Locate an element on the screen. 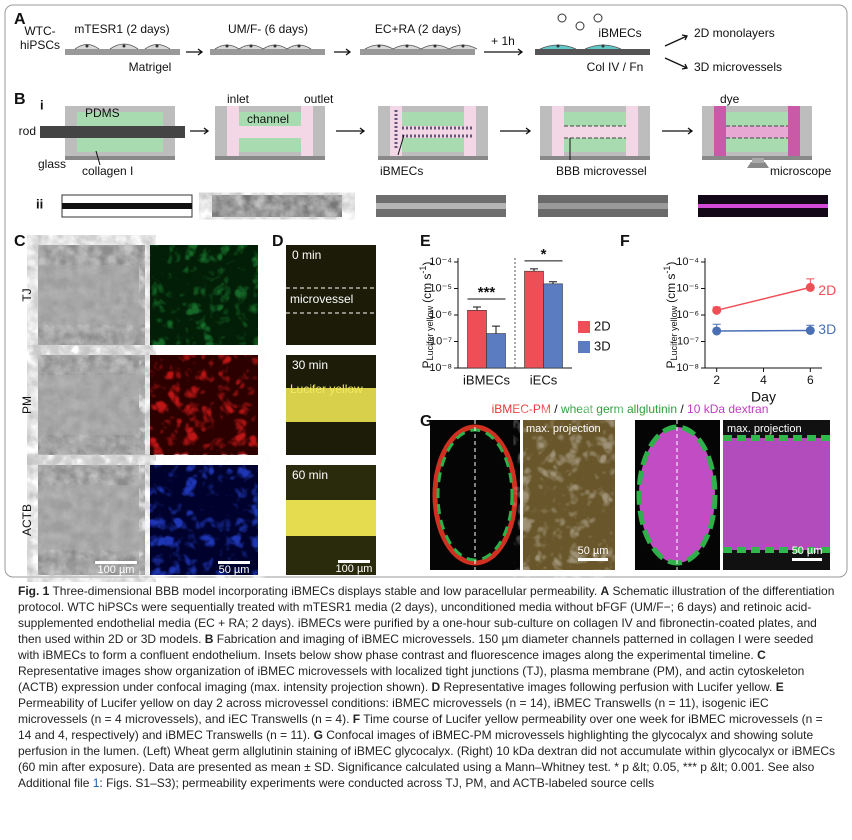 This screenshot has width=852, height=840. floating-cells is located at coordinates (580, 22).